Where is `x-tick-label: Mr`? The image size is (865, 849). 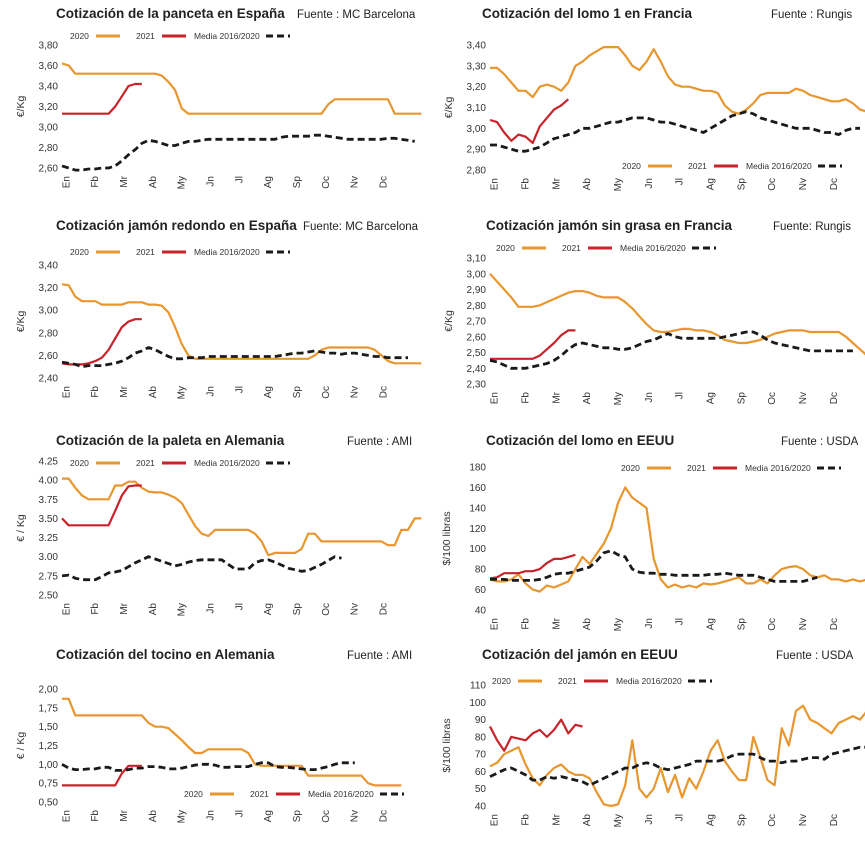 x-tick-label: Mr is located at coordinates (124, 608).